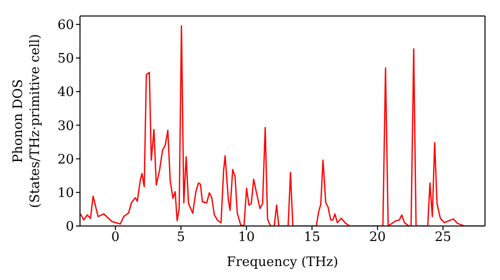  Describe the element at coordinates (377, 238) in the screenshot. I see `x-tick-label: 20` at that location.